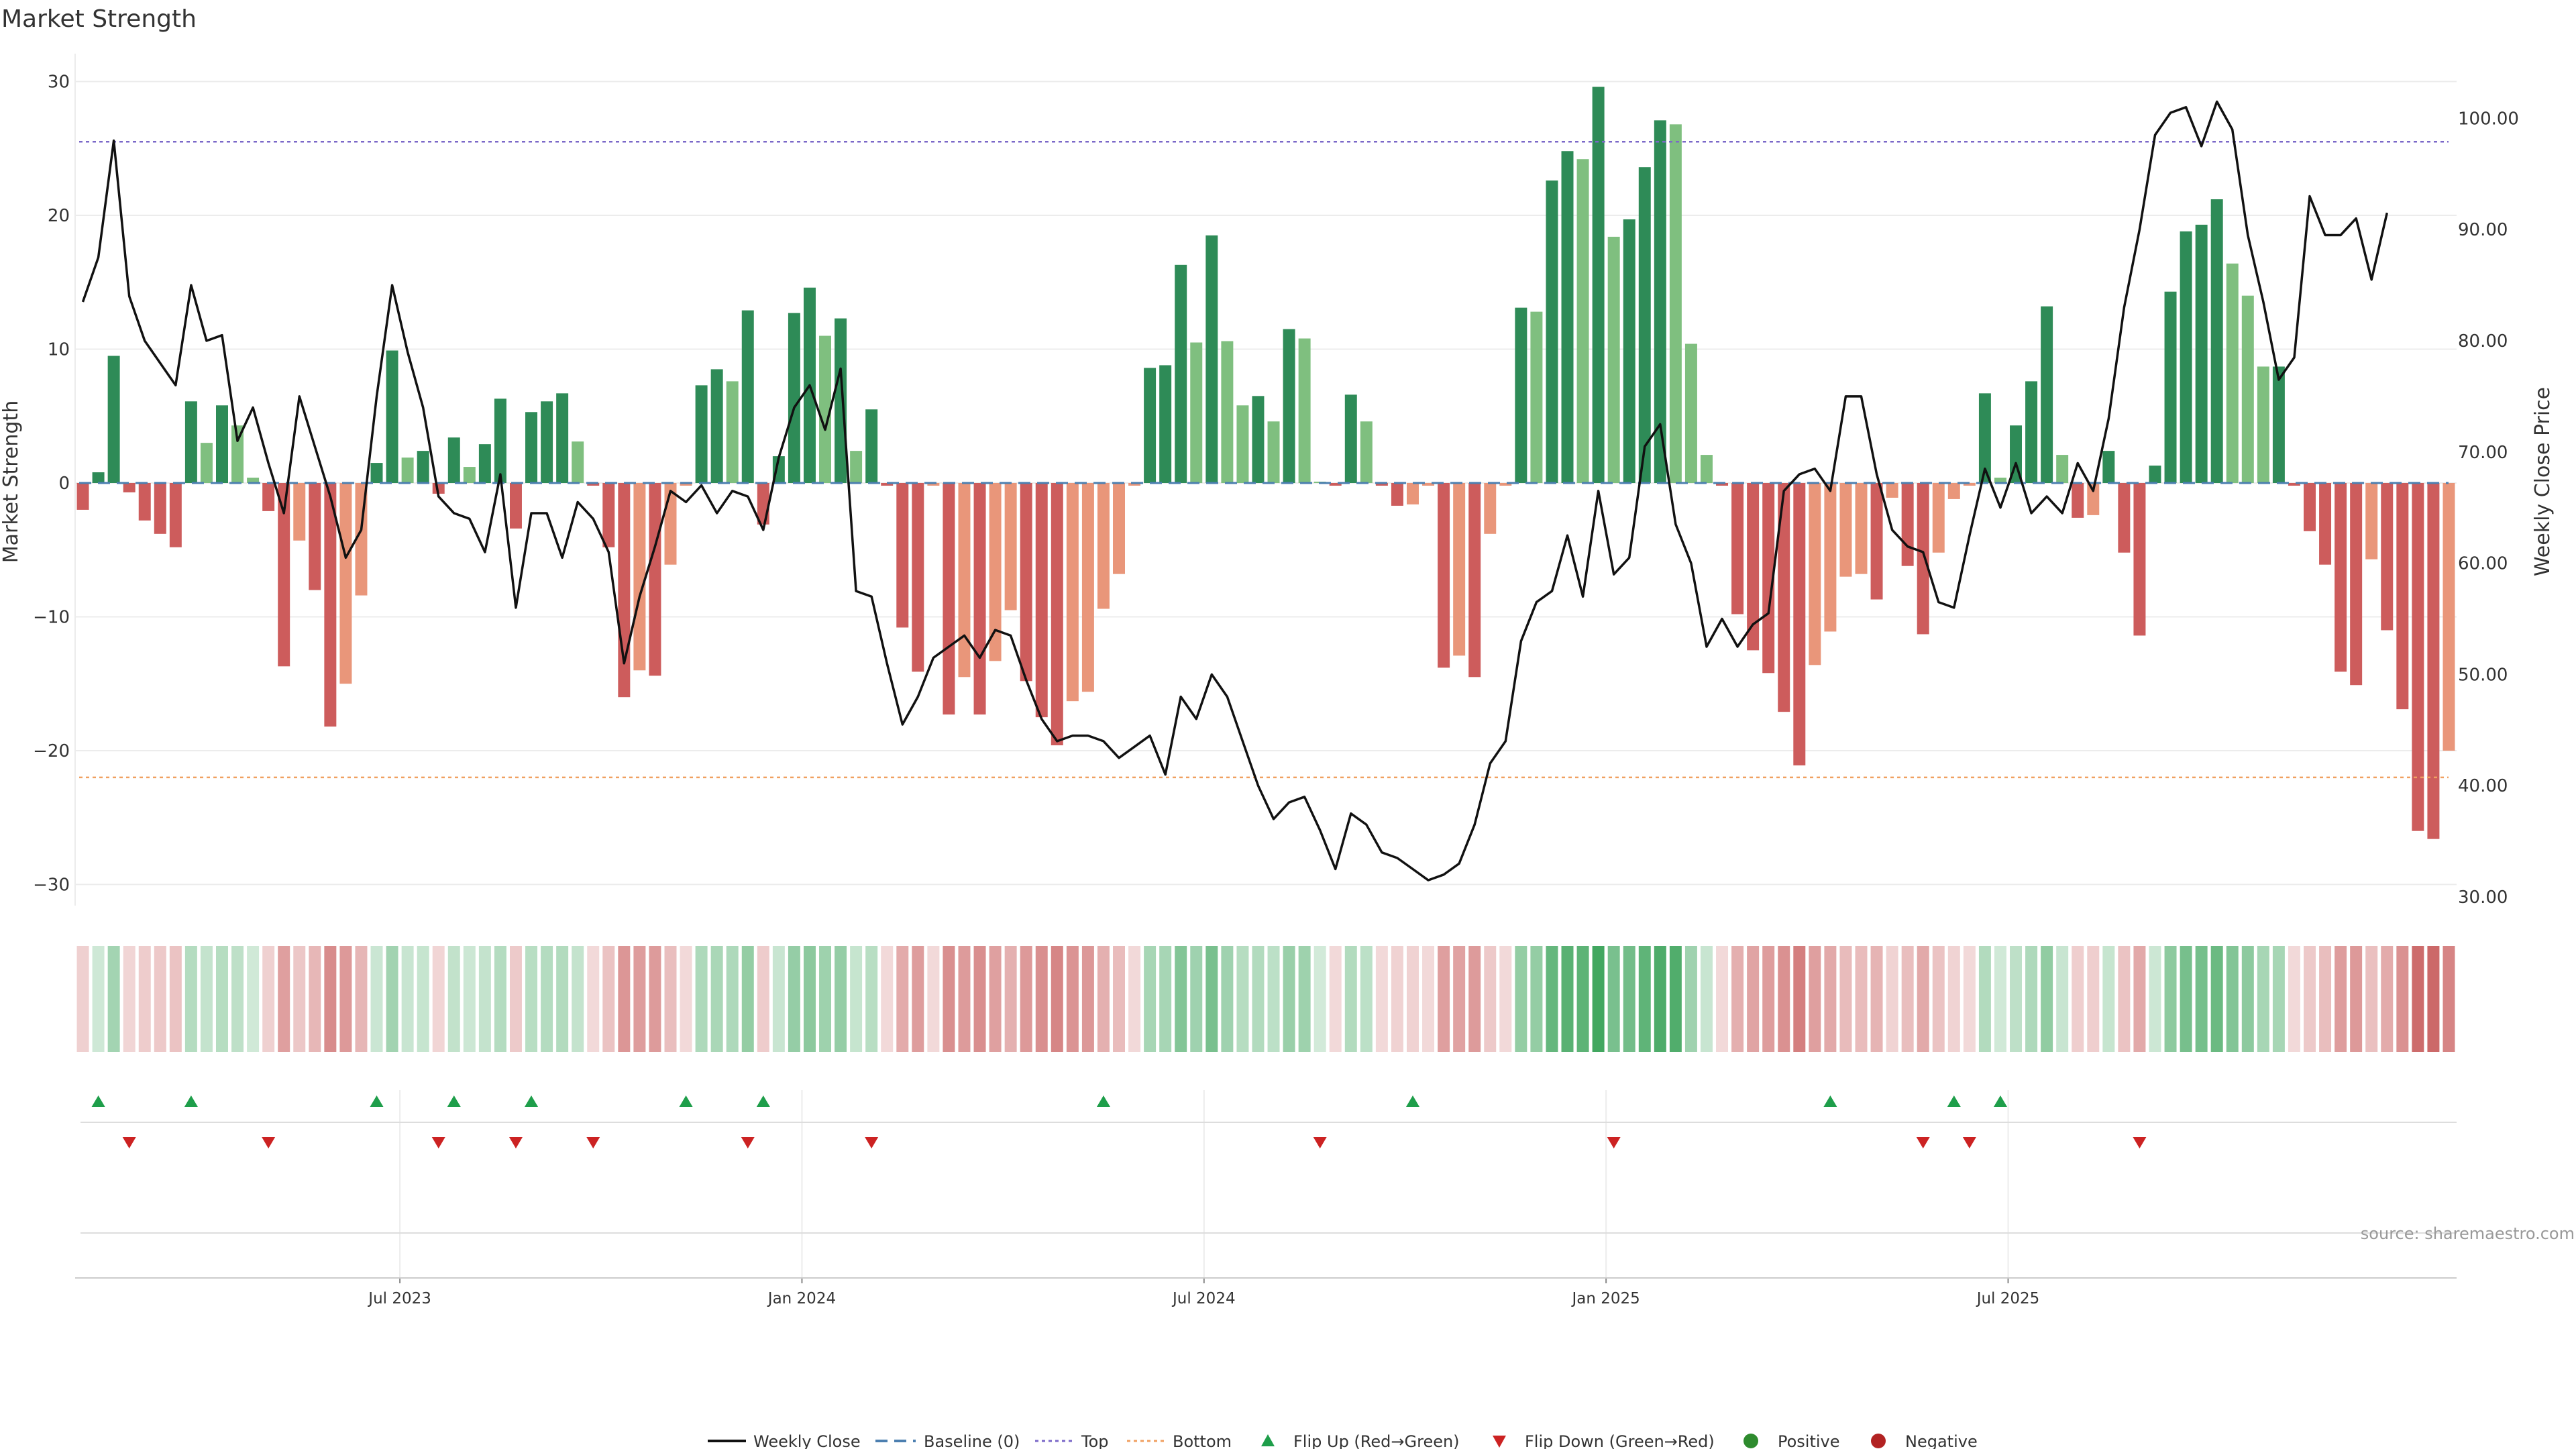 The height and width of the screenshot is (1449, 2576). I want to click on y-tick-label: −10, so click(51, 618).